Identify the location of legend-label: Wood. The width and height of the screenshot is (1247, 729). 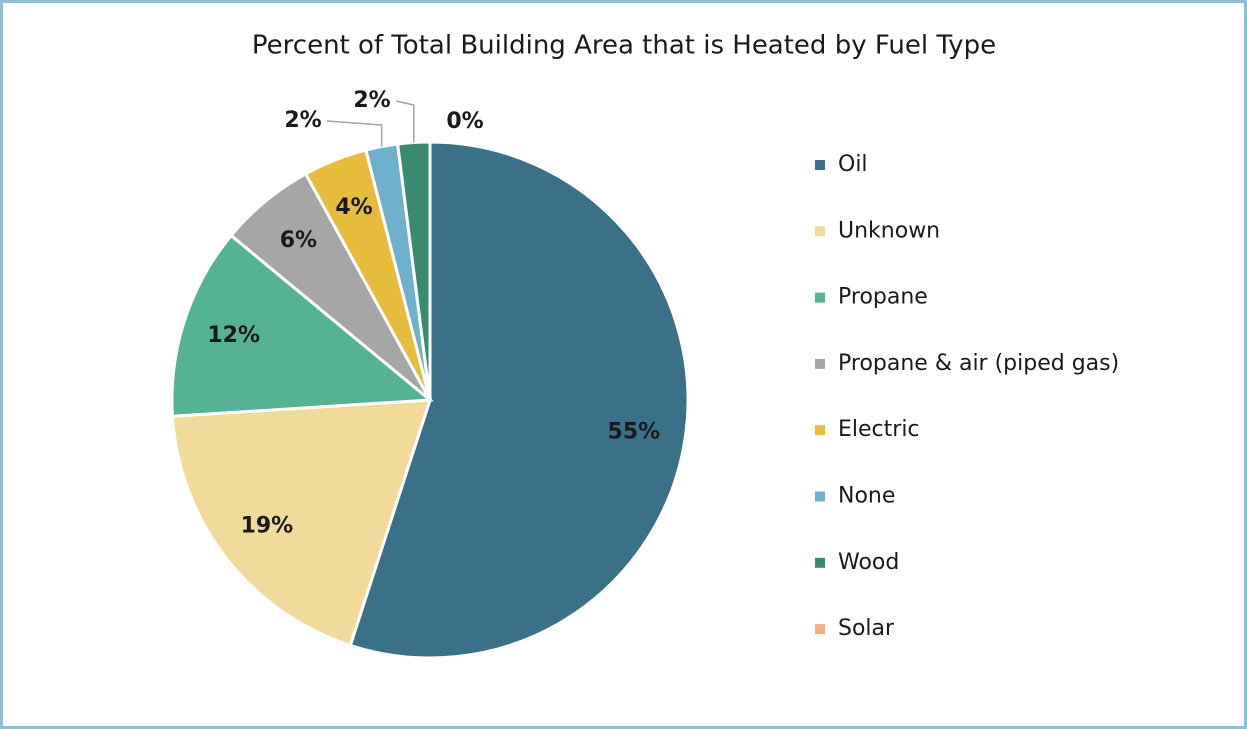
(868, 562).